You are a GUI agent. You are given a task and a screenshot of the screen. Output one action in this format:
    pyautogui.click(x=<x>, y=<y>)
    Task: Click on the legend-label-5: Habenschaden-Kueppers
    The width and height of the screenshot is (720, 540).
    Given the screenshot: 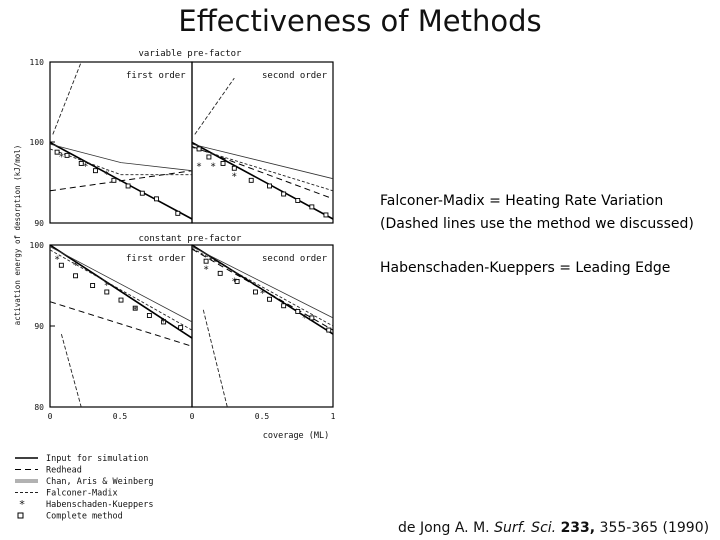 What is the action you would take?
    pyautogui.click(x=99, y=505)
    